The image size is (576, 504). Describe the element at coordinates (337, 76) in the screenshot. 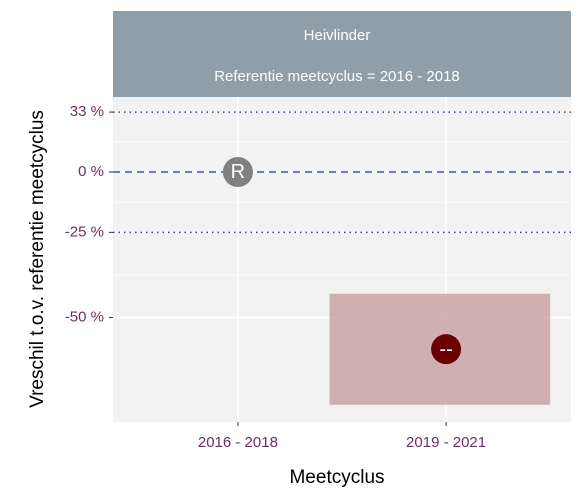

I see `strip-subtitle: Referentie meetcyclus = 2016 - 2018` at that location.